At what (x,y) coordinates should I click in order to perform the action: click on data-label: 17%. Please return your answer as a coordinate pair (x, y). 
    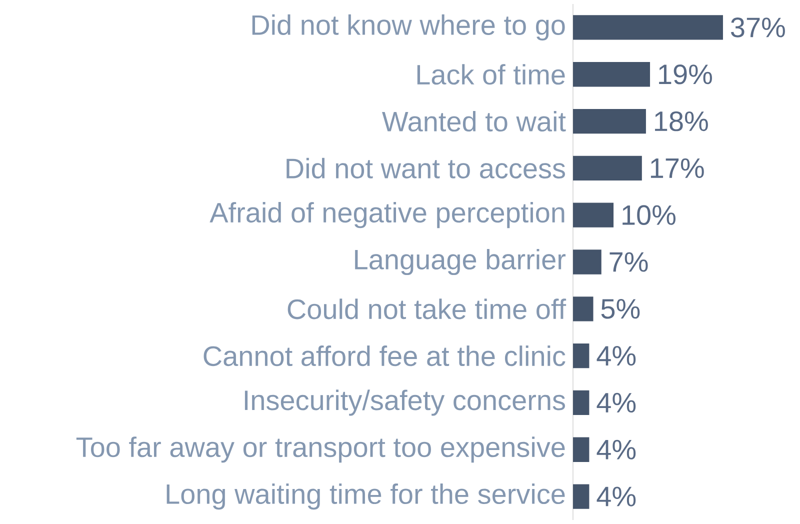
    Looking at the image, I should click on (677, 168).